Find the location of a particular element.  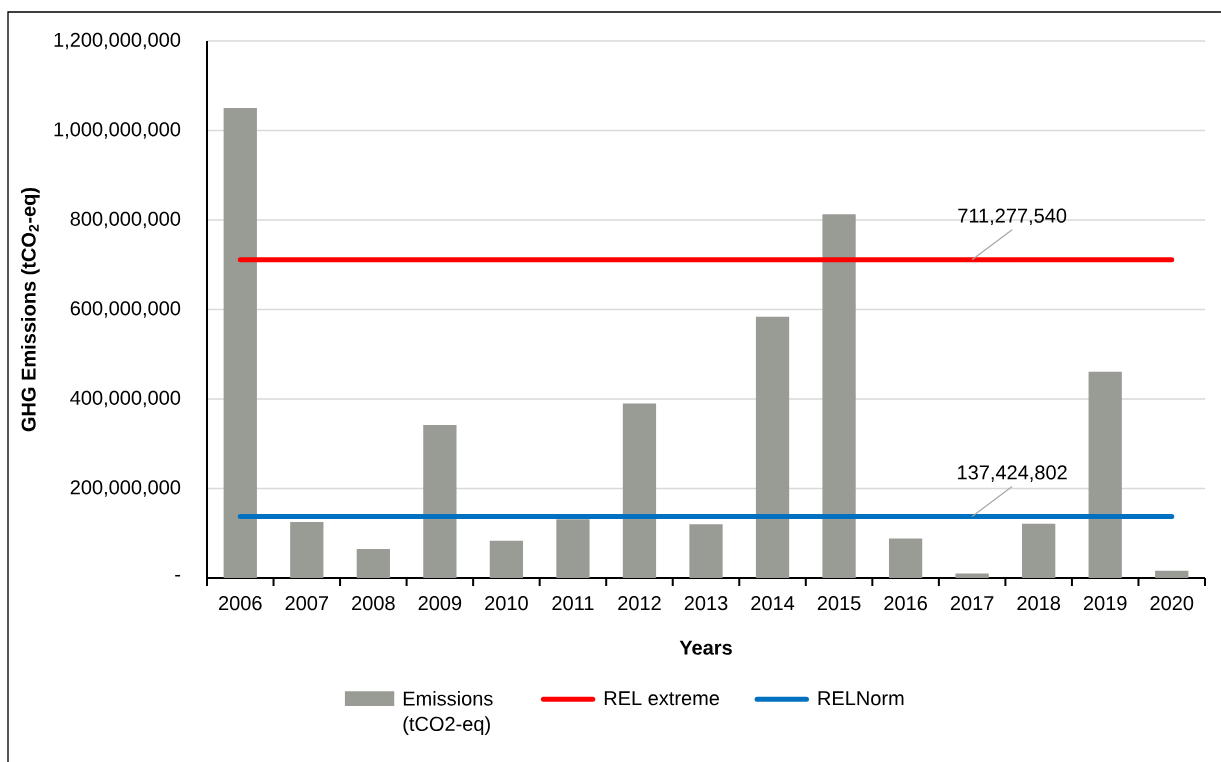

x-axis-title: Years is located at coordinates (705, 647).